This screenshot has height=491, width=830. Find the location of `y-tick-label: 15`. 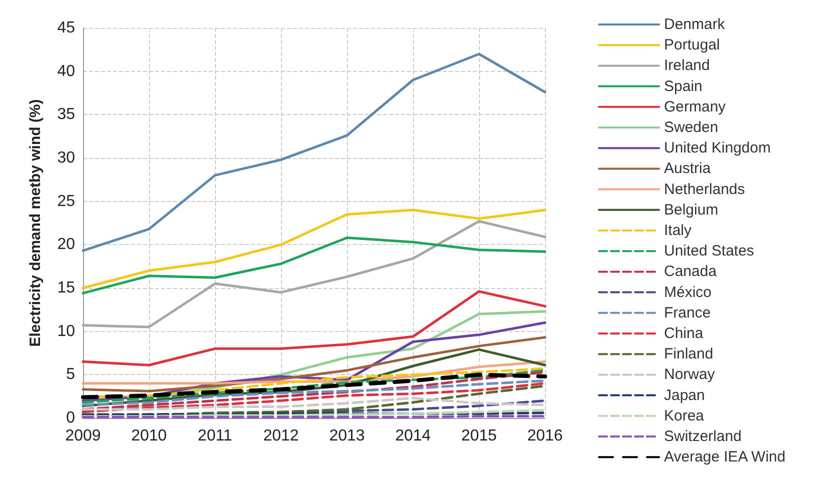

y-tick-label: 15 is located at coordinates (66, 288).